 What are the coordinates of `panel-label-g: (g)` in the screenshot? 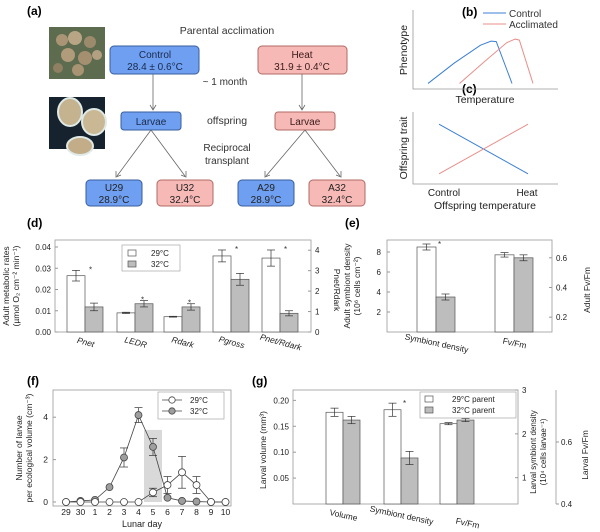 It's located at (259, 381).